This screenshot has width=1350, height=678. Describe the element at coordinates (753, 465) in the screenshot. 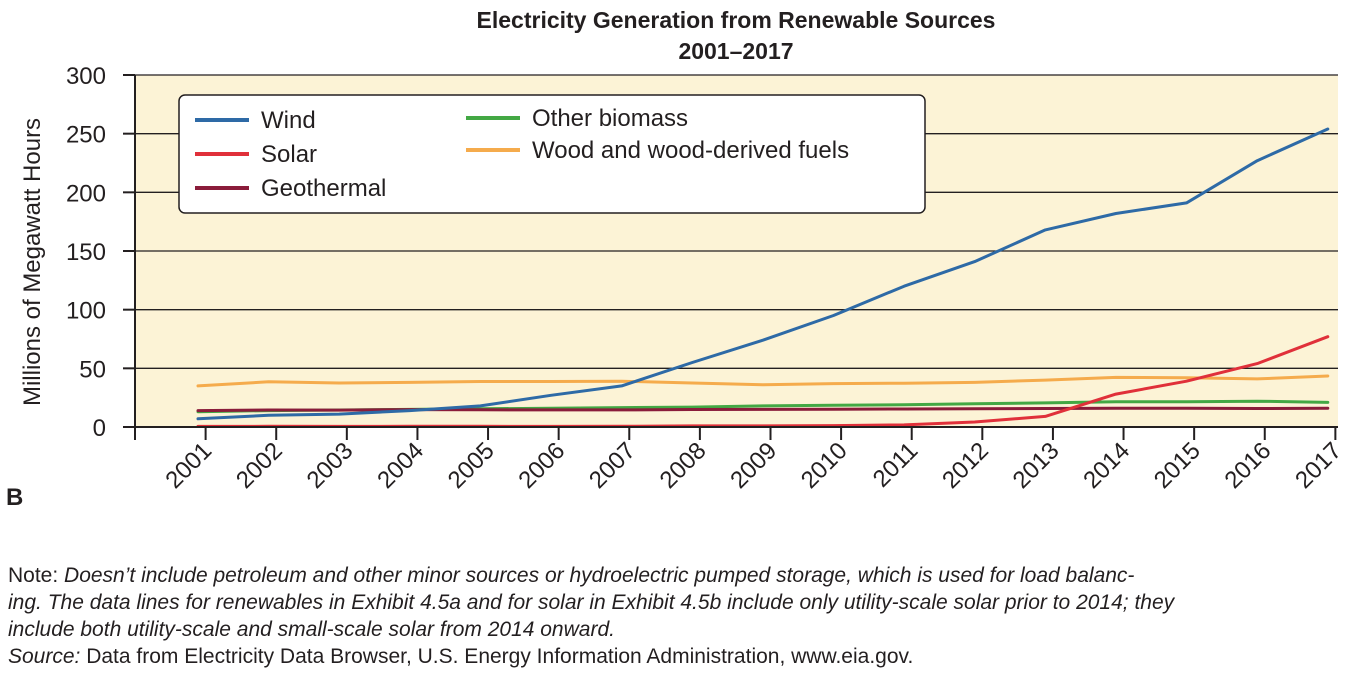

I see `x-tick-label-2009: 2009` at that location.